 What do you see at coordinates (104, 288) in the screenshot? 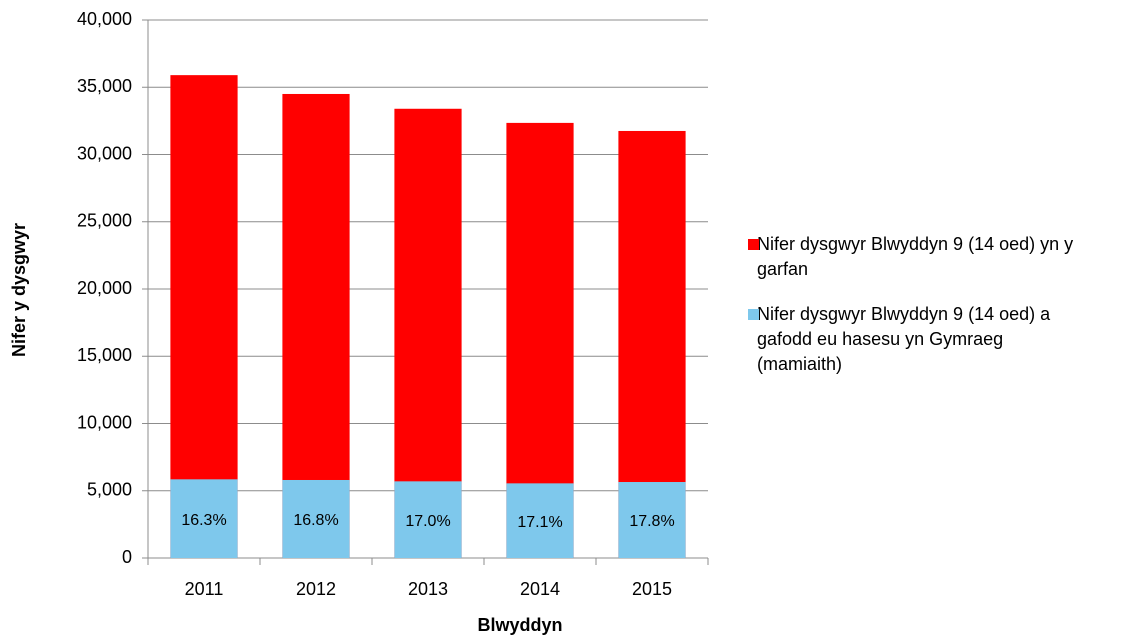
I see `y-tick-label: 20,000` at bounding box center [104, 288].